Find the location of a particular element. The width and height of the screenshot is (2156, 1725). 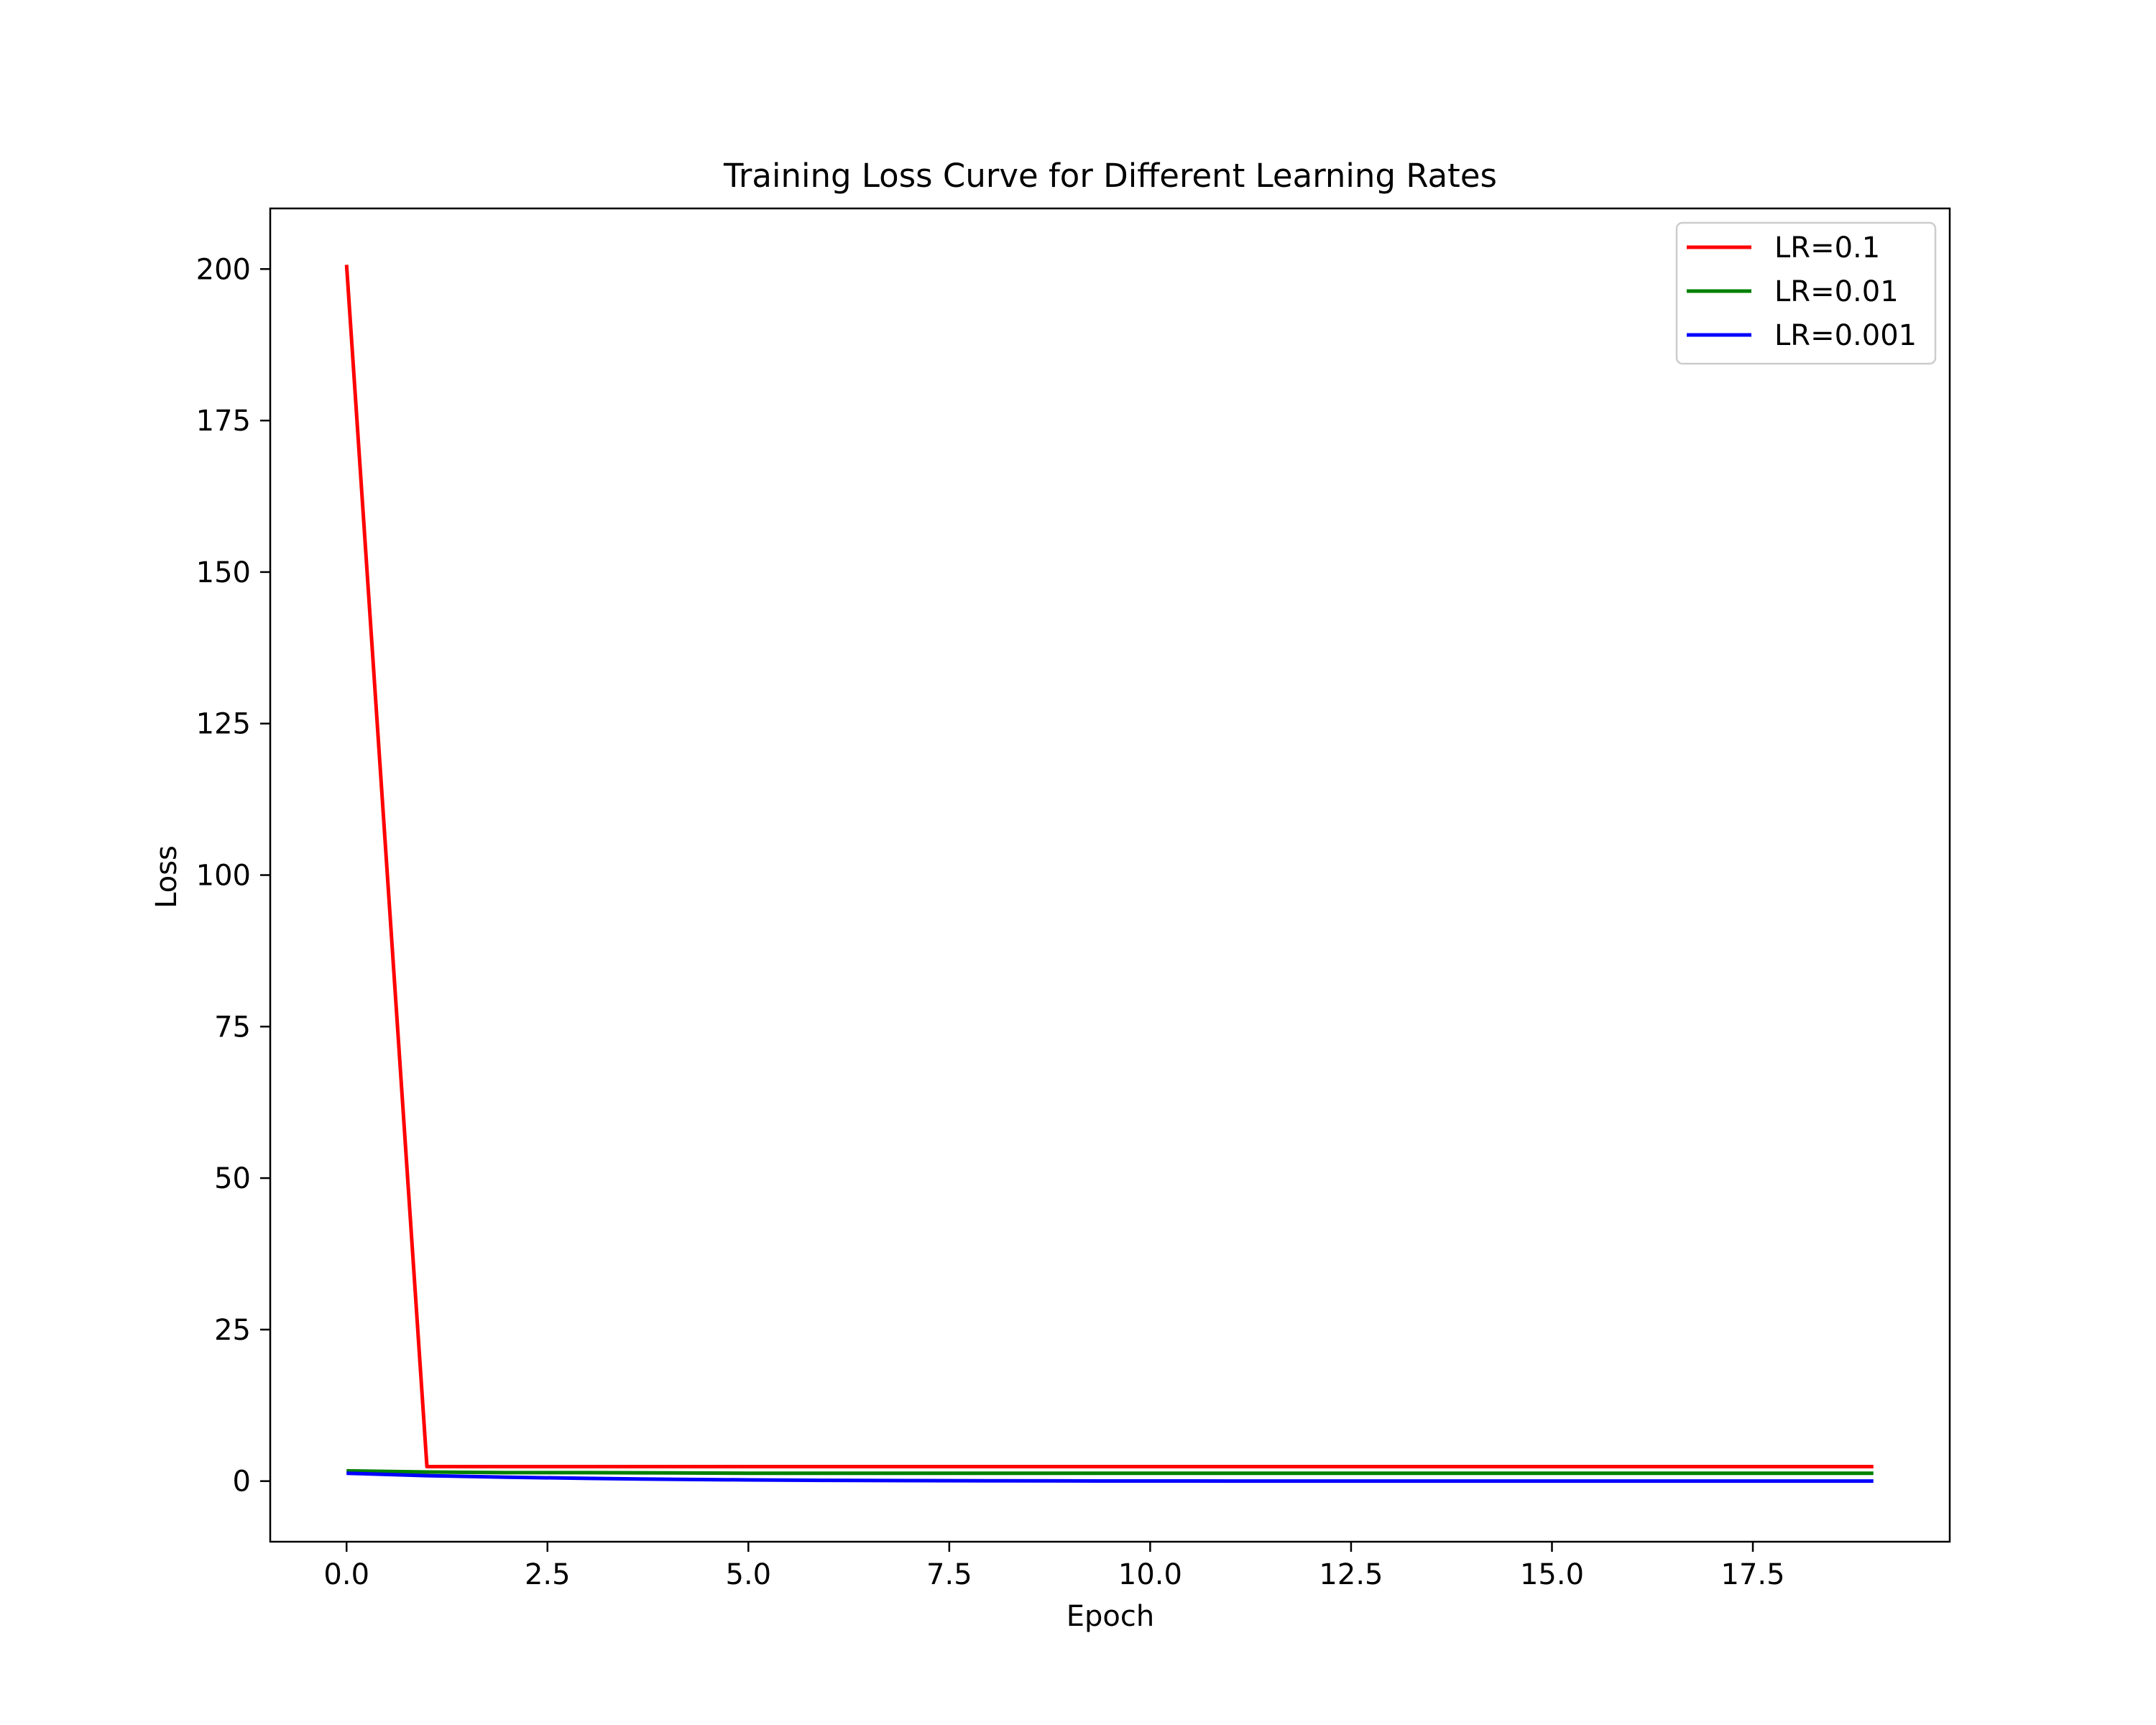

y-tick-label: 0 is located at coordinates (242, 1482).